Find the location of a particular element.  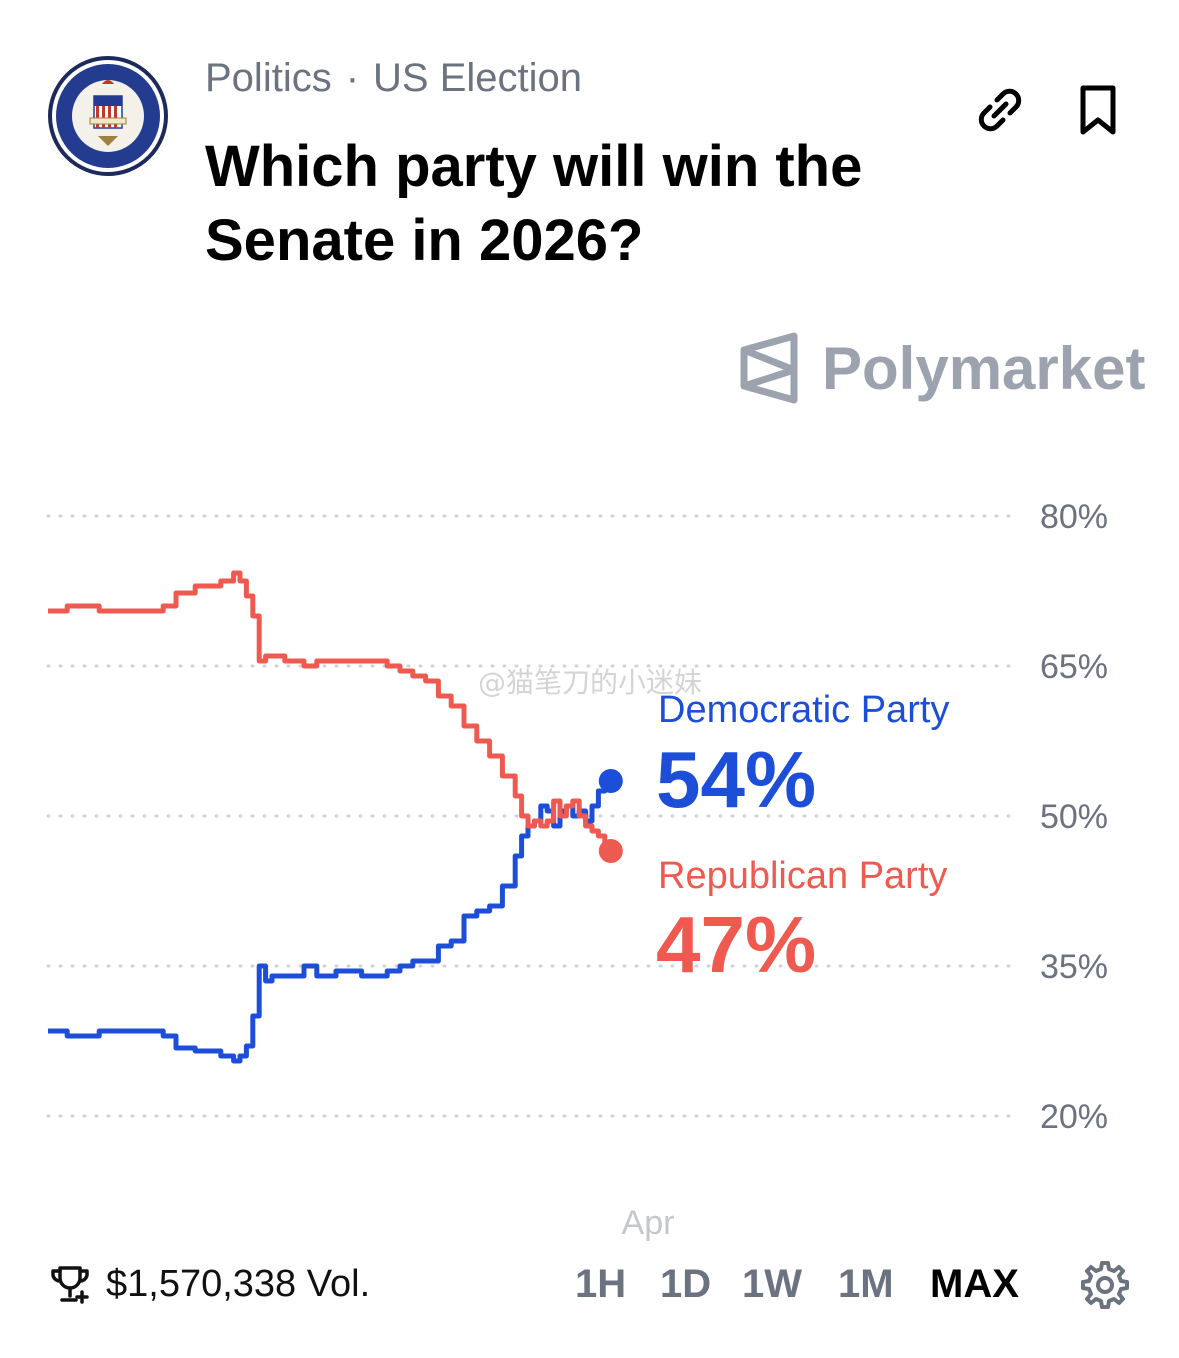

volume-text: $1,570,338 Vol. is located at coordinates (238, 1283).